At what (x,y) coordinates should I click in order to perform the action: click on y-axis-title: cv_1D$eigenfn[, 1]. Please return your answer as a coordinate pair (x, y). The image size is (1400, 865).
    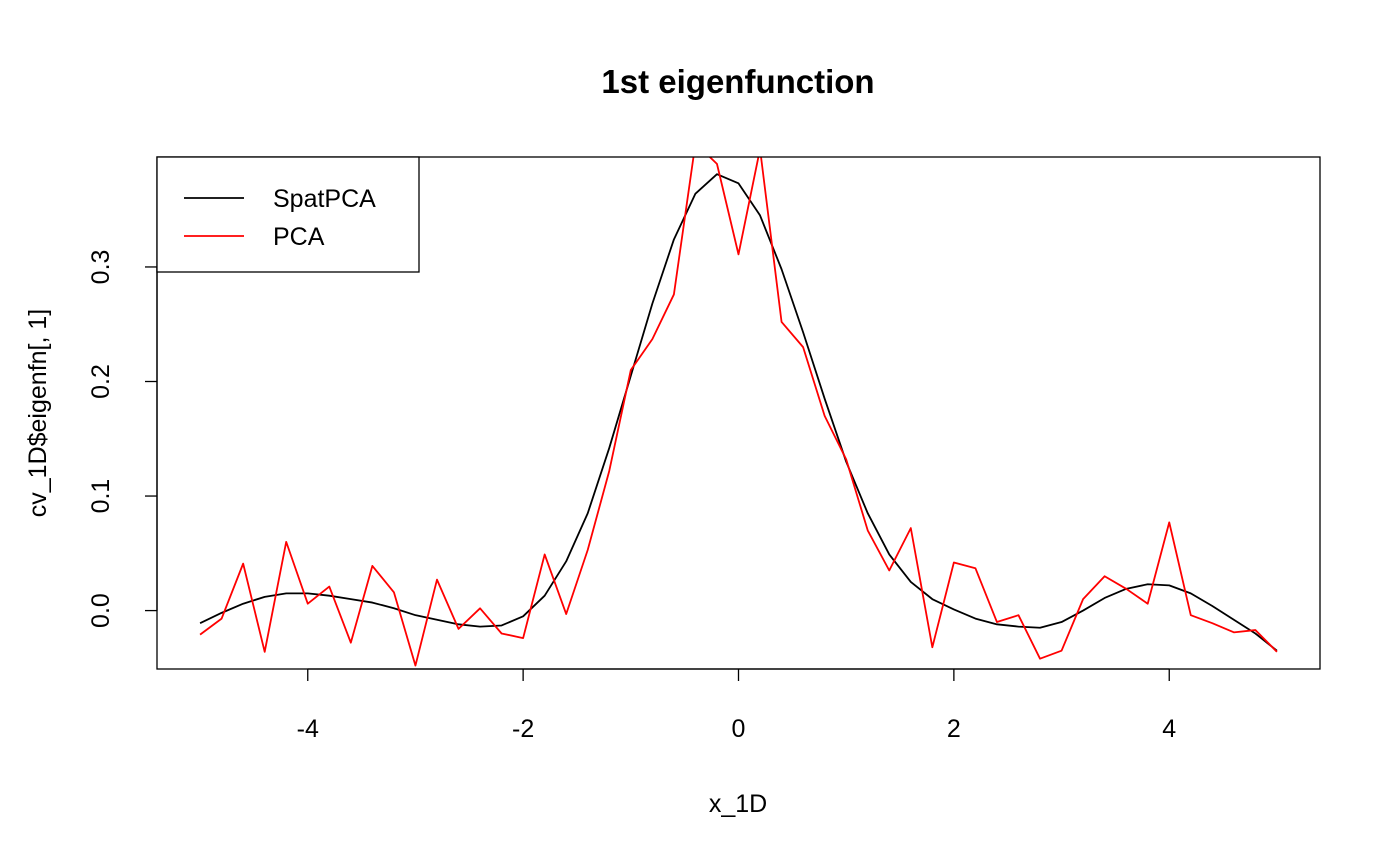
    Looking at the image, I should click on (38, 413).